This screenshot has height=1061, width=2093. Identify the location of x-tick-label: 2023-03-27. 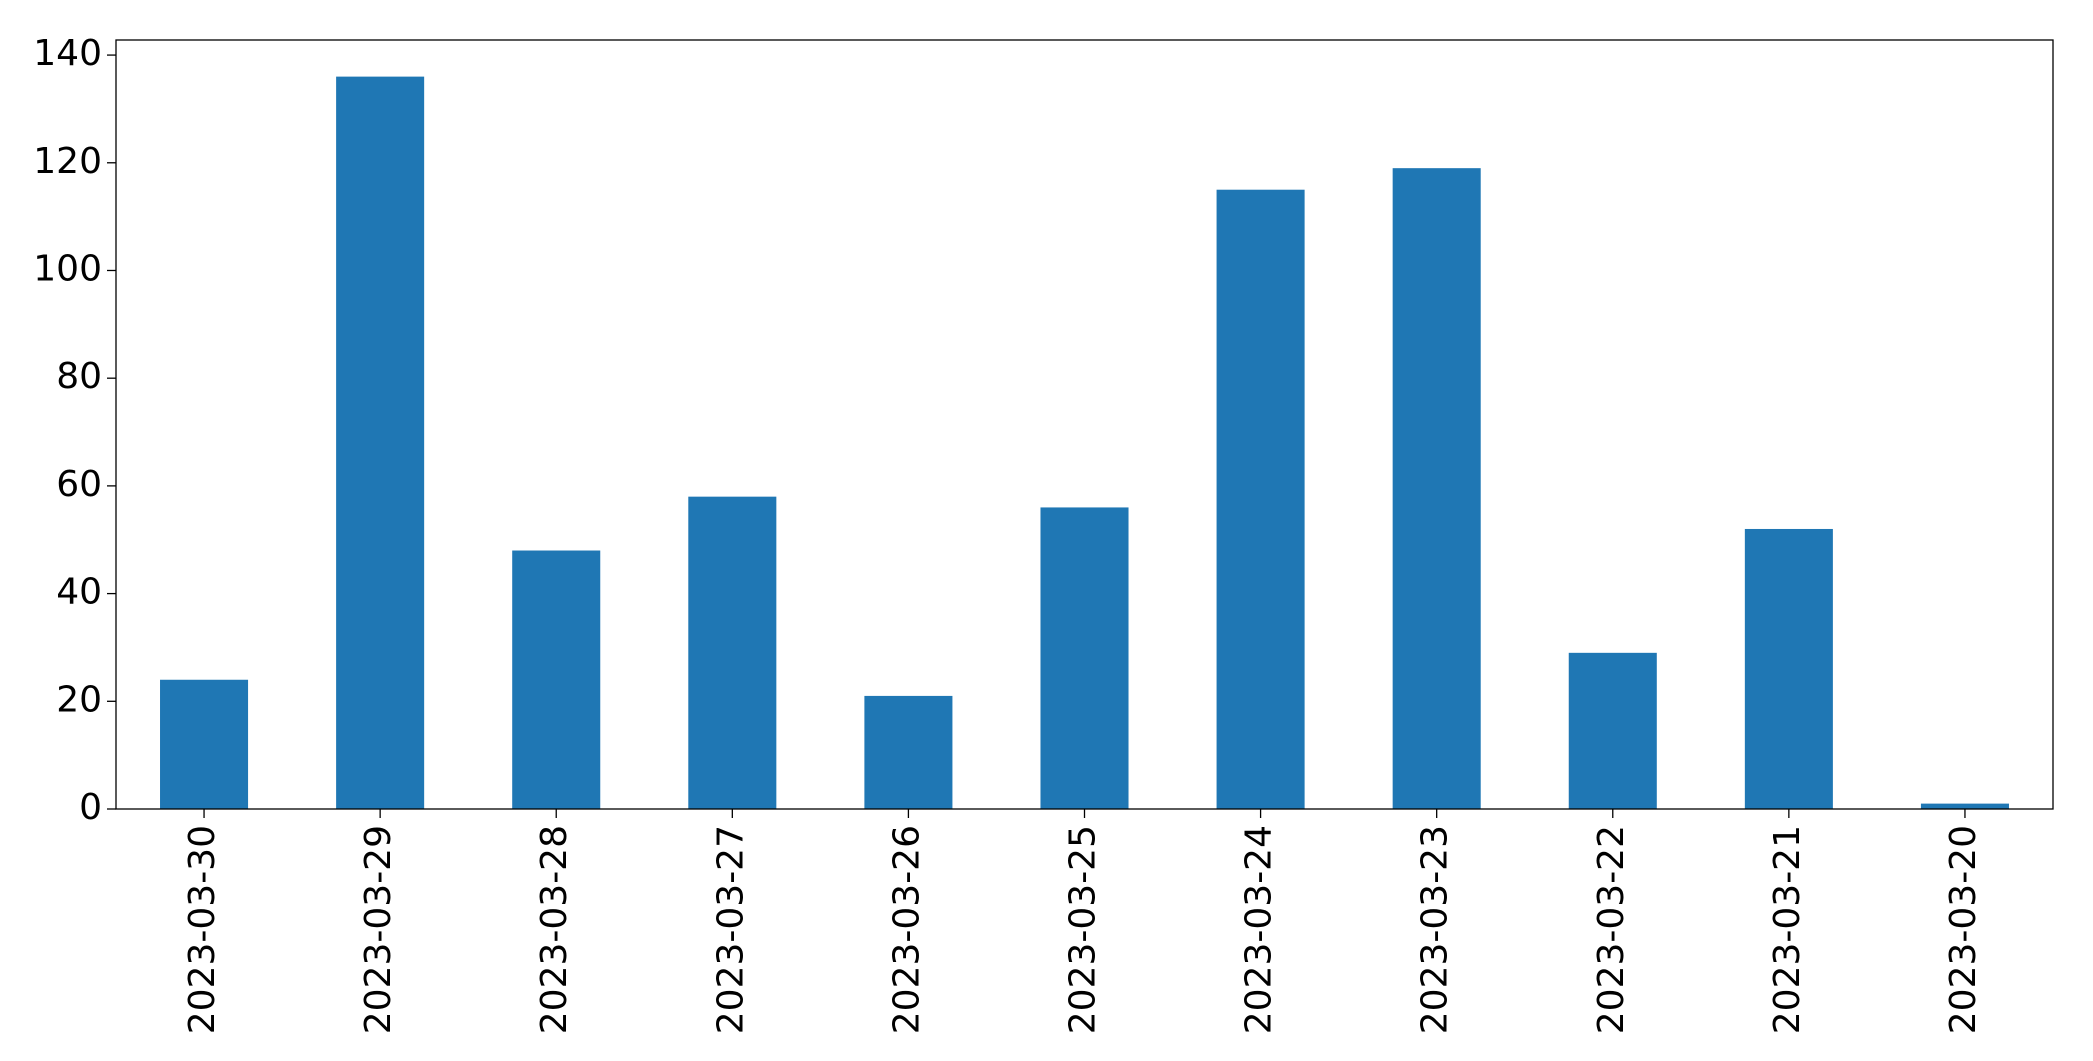
(730, 929).